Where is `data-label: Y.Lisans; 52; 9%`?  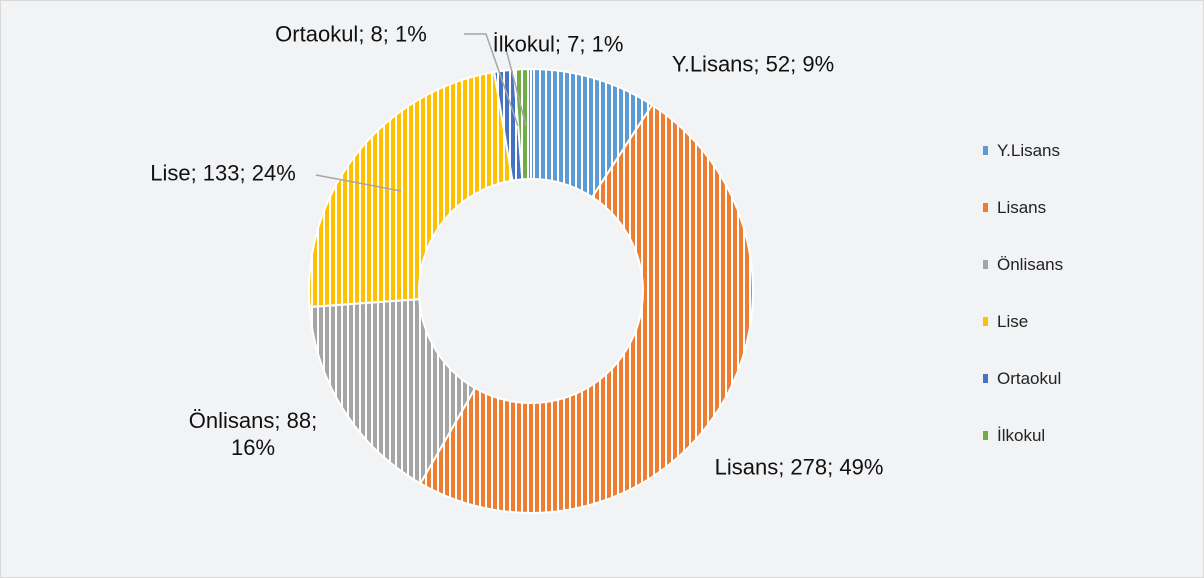 data-label: Y.Lisans; 52; 9% is located at coordinates (753, 64).